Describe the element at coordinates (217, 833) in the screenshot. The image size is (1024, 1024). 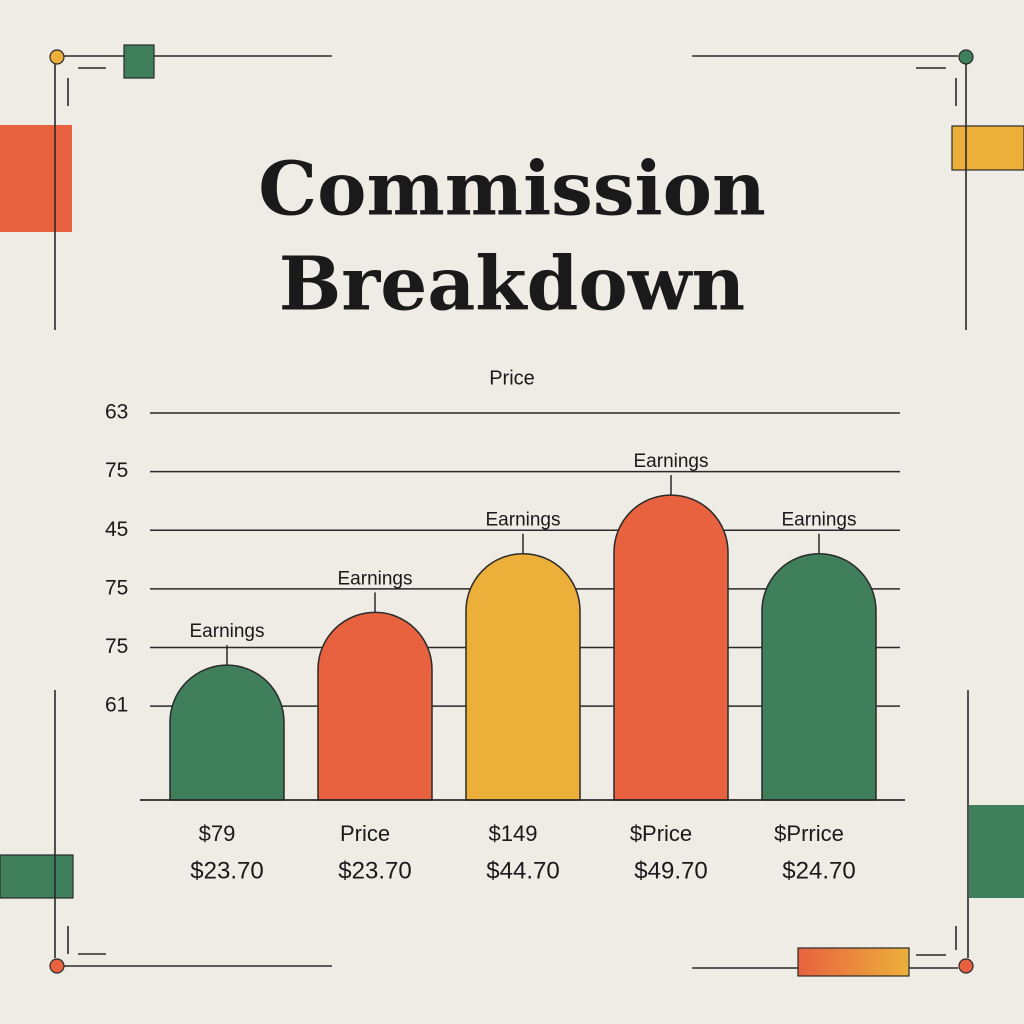
I see `x-tick-label: $79` at that location.